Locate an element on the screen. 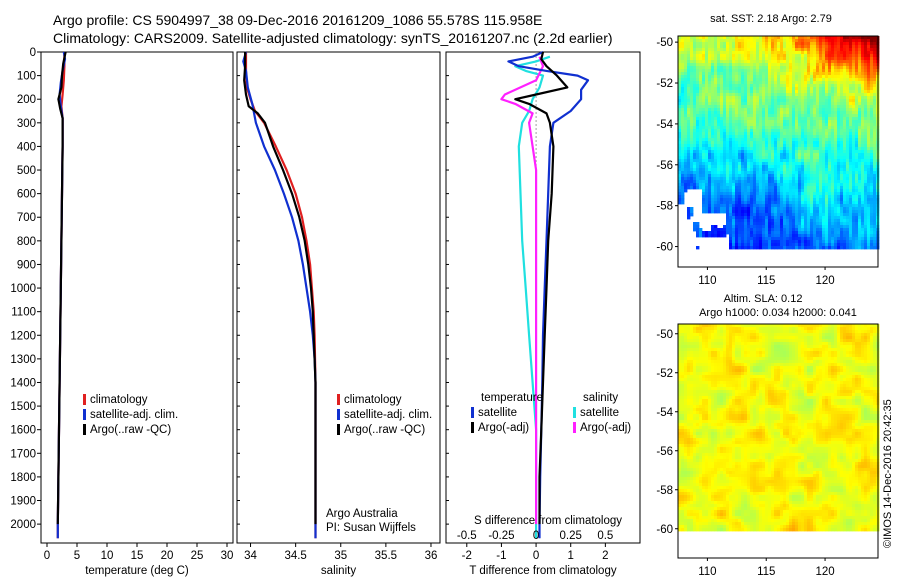 This screenshot has height=580, width=900. s-diff-tick-label: -0.5 is located at coordinates (467, 536).